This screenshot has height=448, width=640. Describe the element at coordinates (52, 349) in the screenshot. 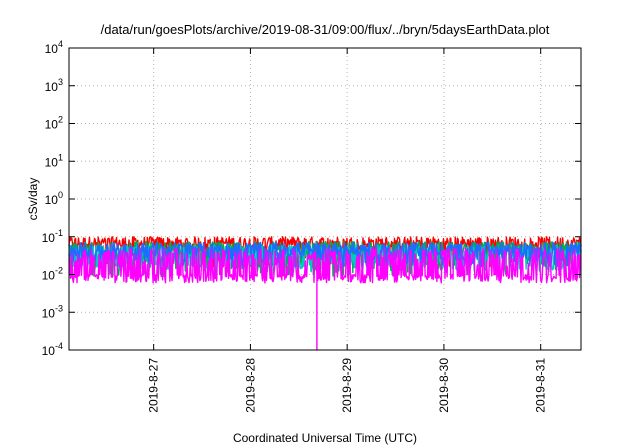

I see `y-tick-label: 10⁻⁴` at that location.